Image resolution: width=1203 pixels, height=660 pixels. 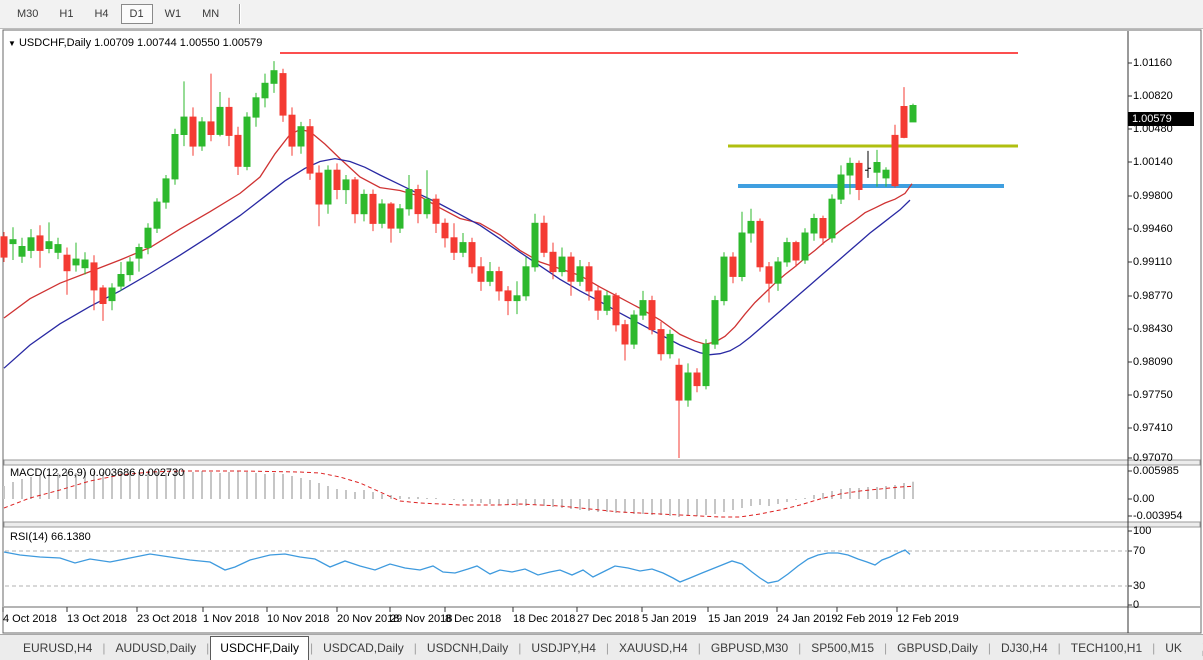 What do you see at coordinates (1106, 648) in the screenshot?
I see `tab-tech100-h1: TECH100,H1` at bounding box center [1106, 648].